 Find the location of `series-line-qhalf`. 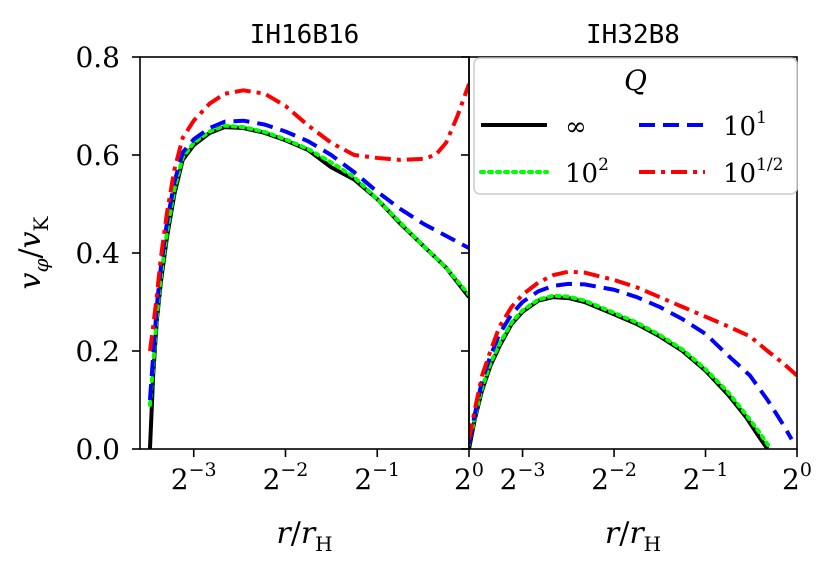

series-line-qhalf is located at coordinates (633, 354).